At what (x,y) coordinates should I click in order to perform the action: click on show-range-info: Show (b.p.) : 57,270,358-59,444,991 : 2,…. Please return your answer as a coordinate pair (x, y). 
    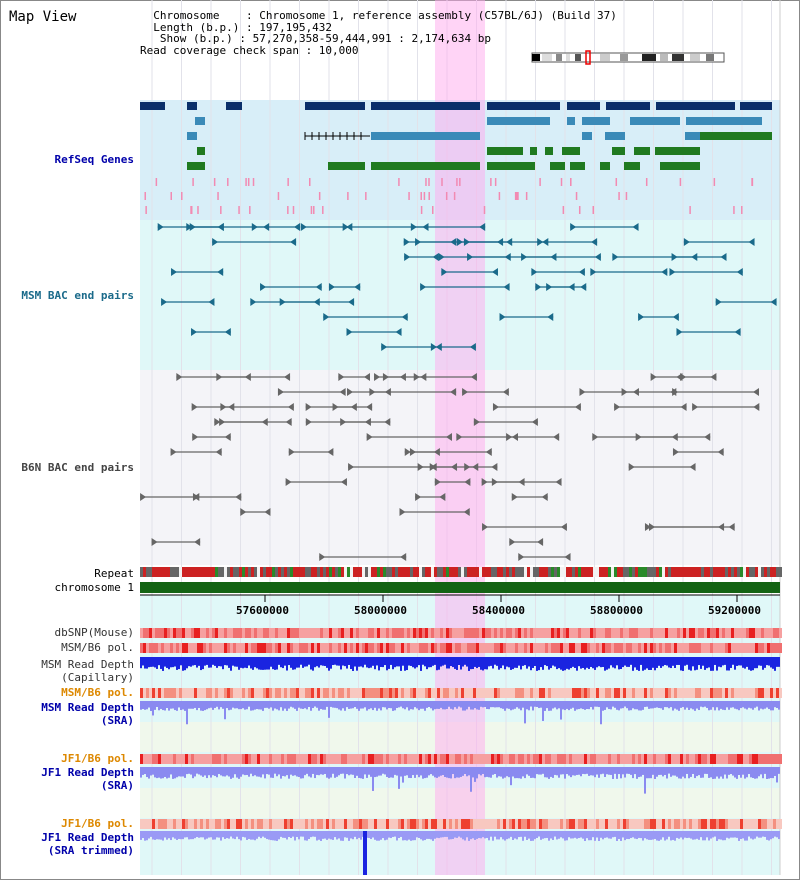
    Looking at the image, I should click on (315, 38).